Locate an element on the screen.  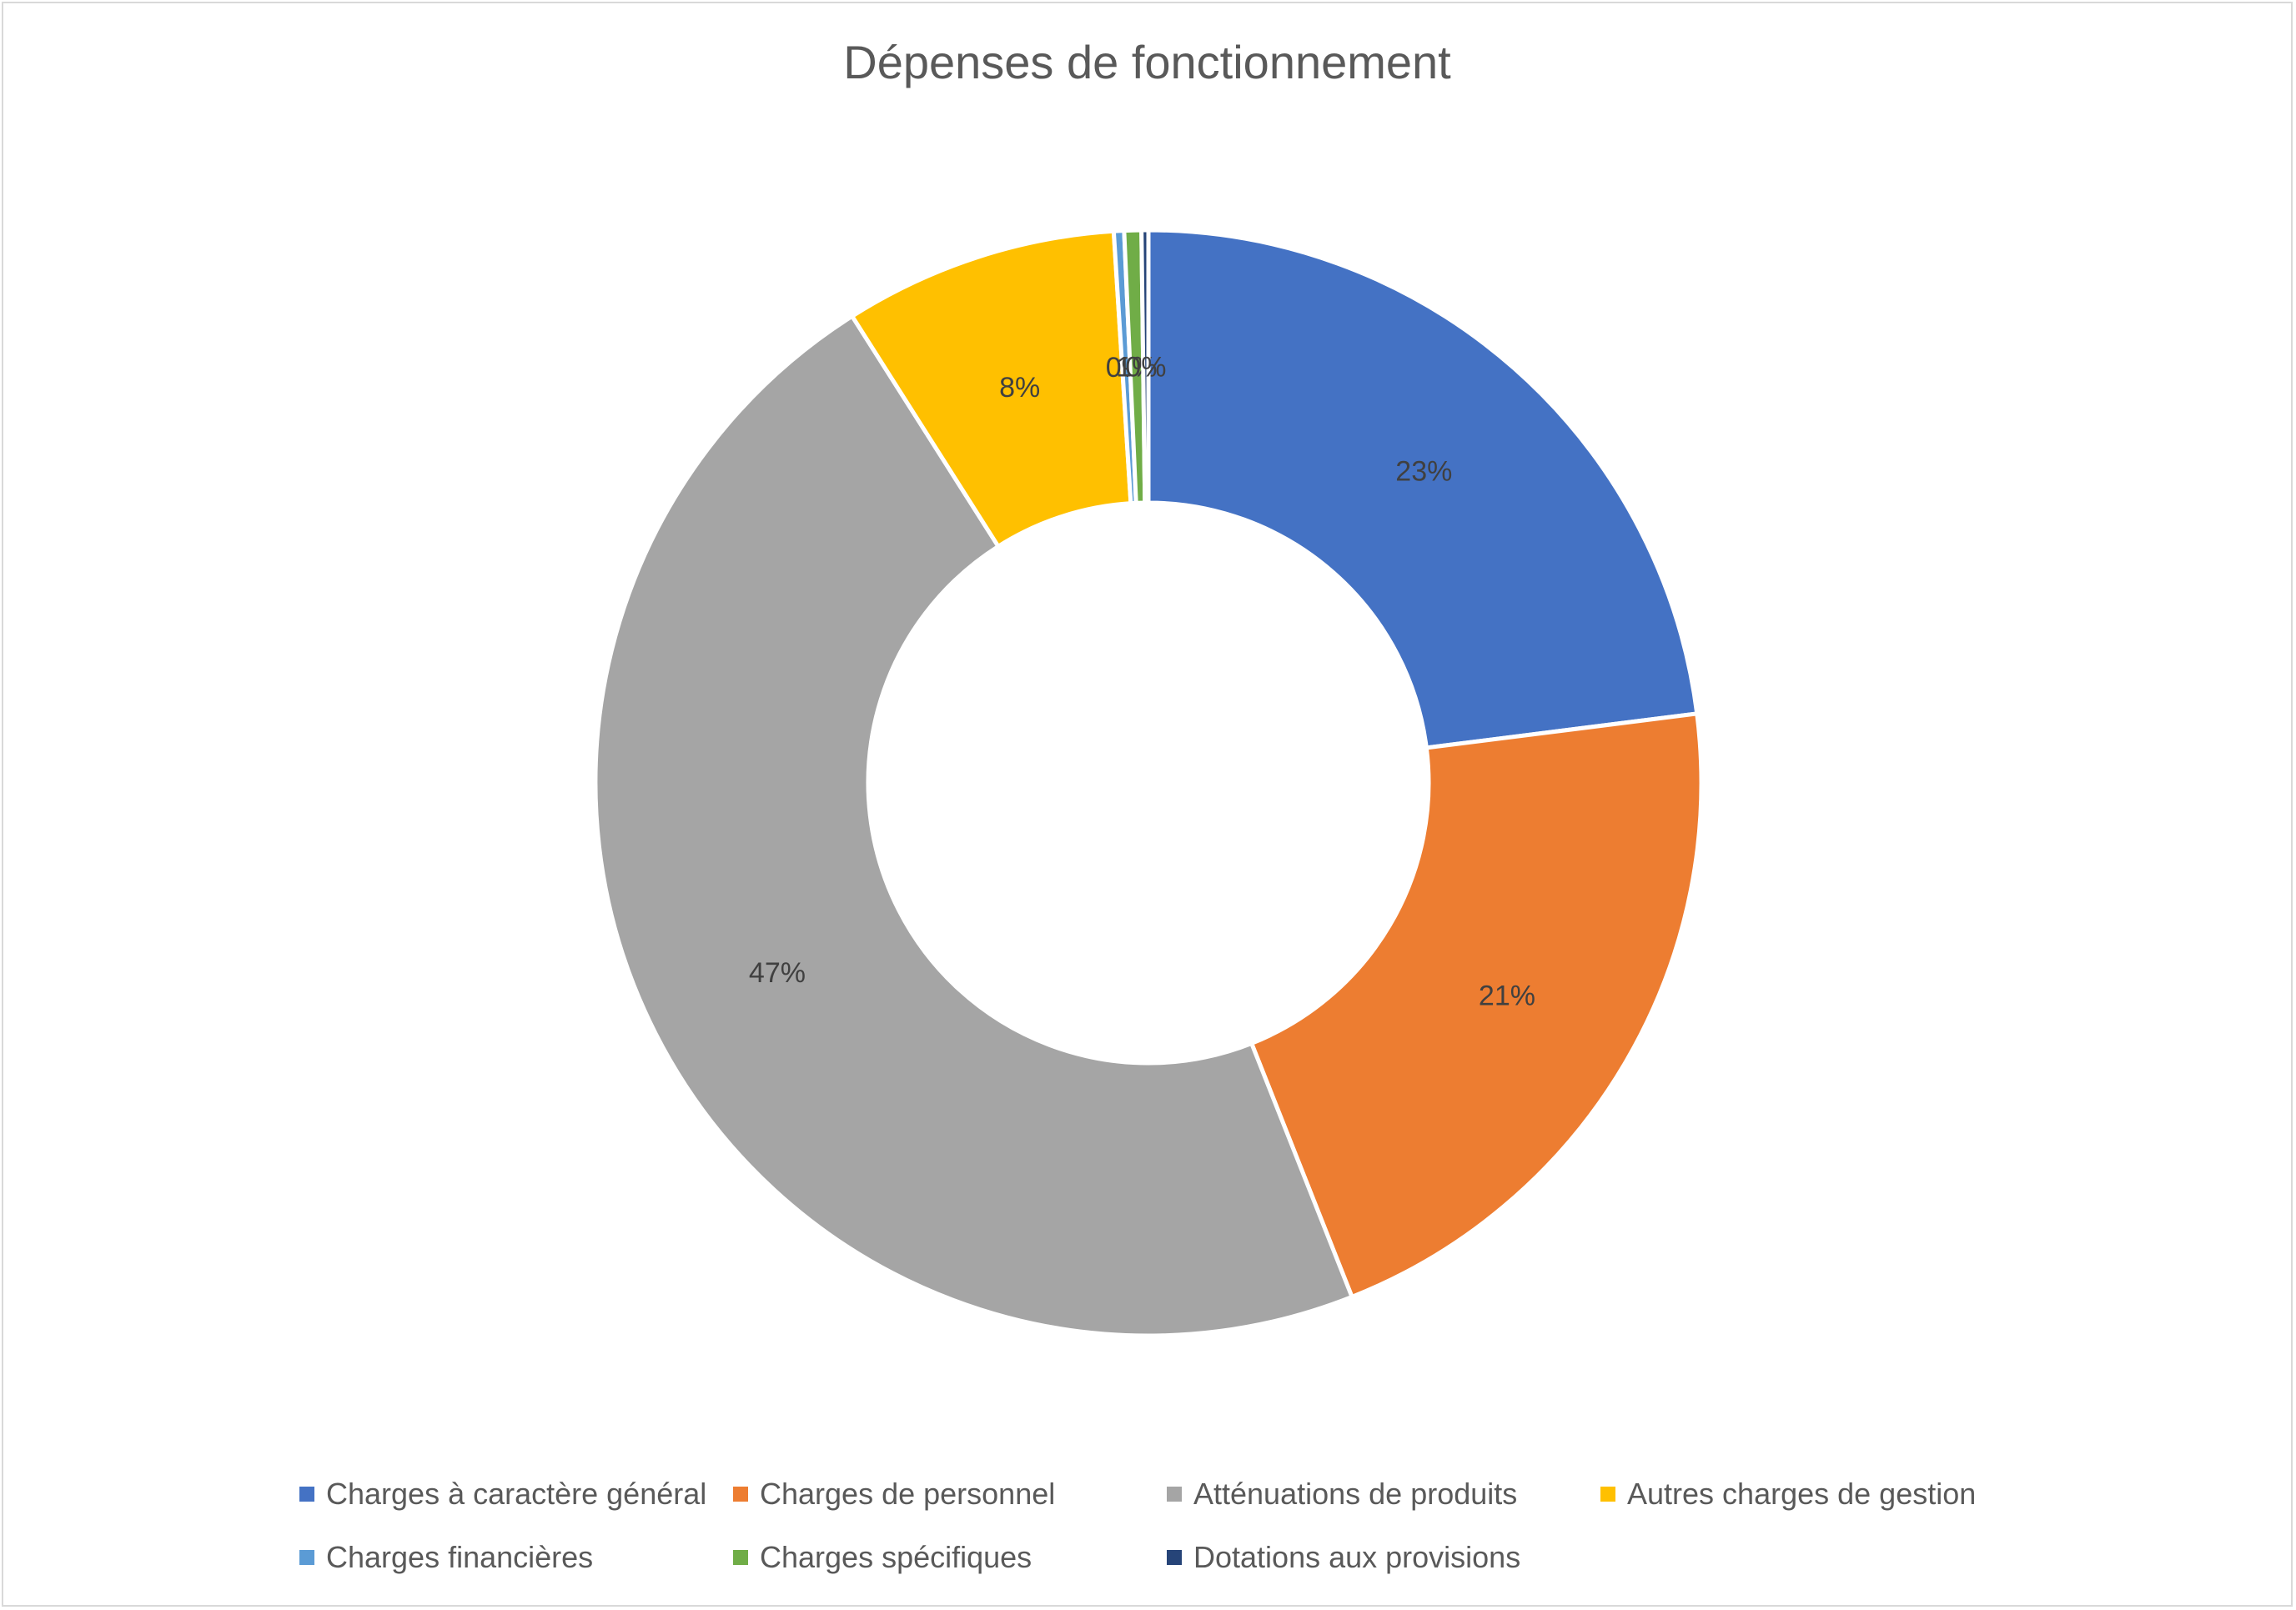
data-label-attenuations-de-produits: 47% is located at coordinates (777, 973).